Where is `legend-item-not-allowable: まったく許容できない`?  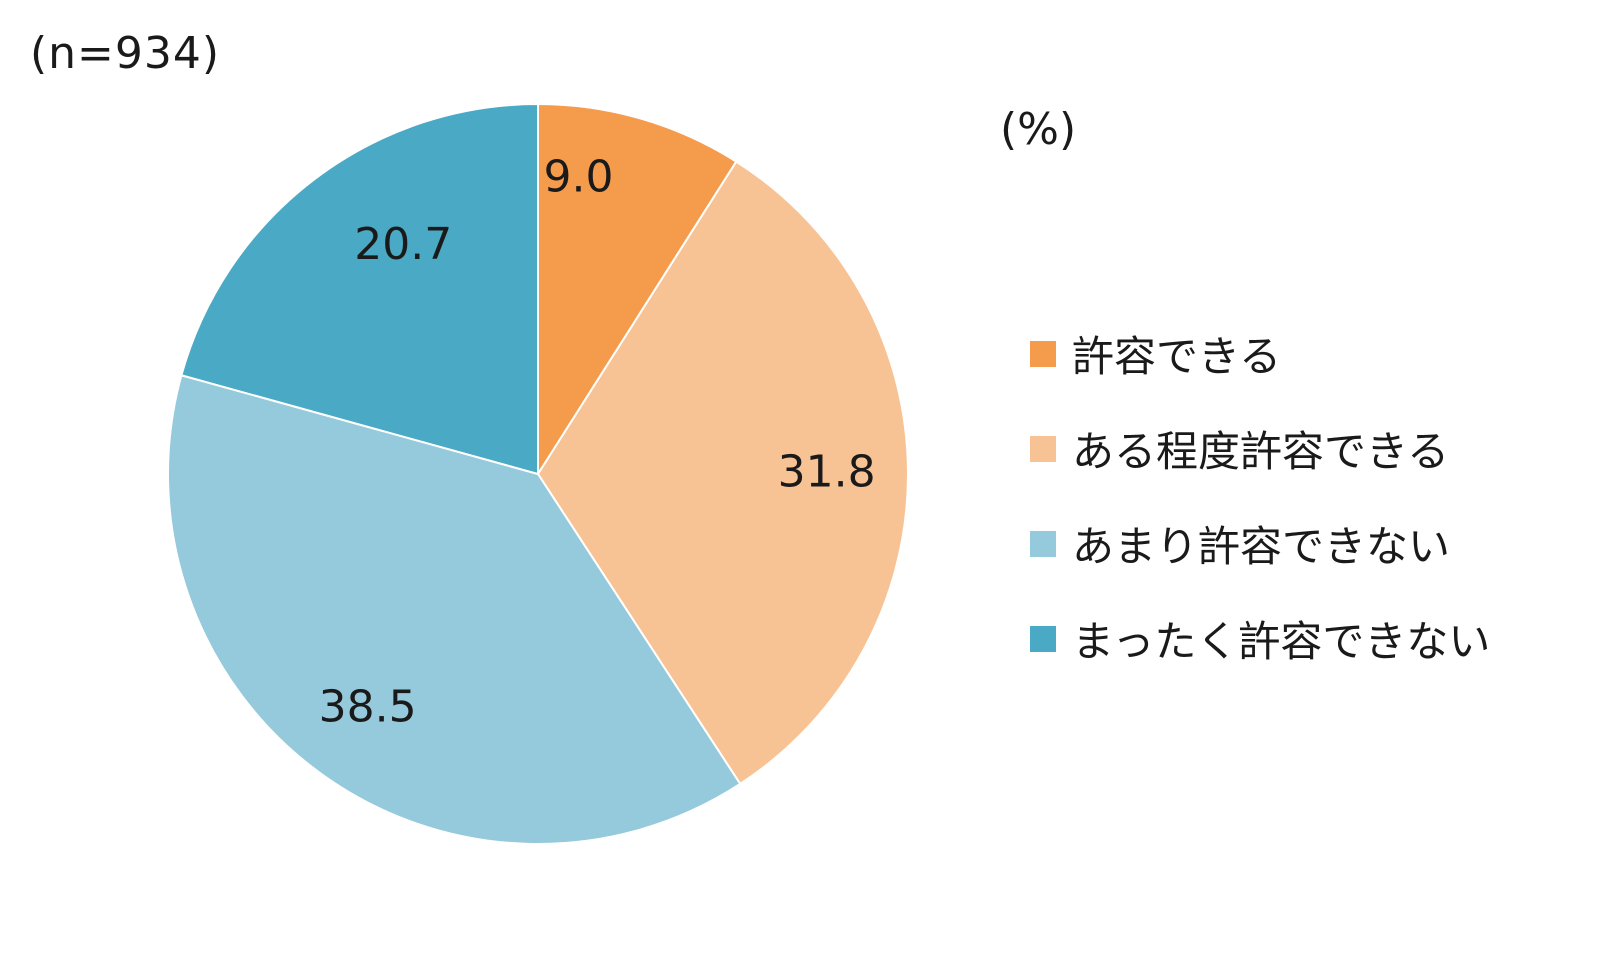 legend-item-not-allowable: まったく許容できない is located at coordinates (1260, 638).